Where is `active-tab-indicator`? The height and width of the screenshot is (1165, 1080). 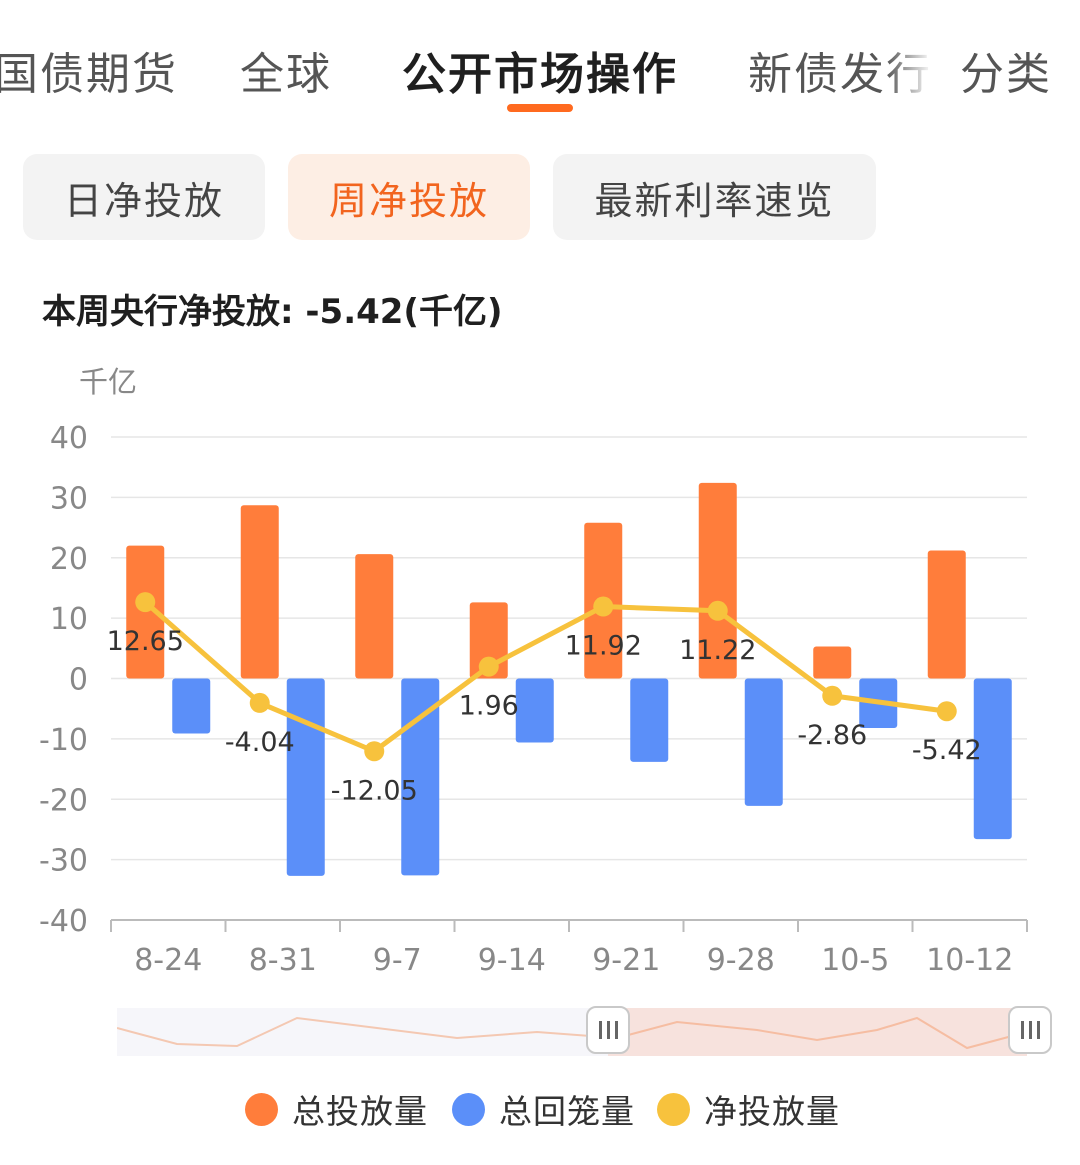 active-tab-indicator is located at coordinates (540, 108).